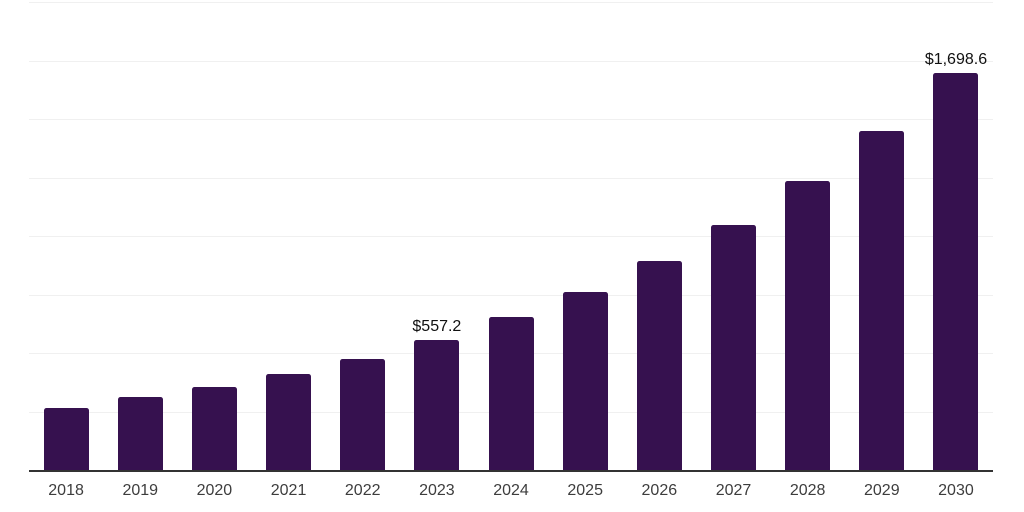 Image resolution: width=1024 pixels, height=512 pixels. I want to click on x-tick-label-2019: 2019, so click(140, 490).